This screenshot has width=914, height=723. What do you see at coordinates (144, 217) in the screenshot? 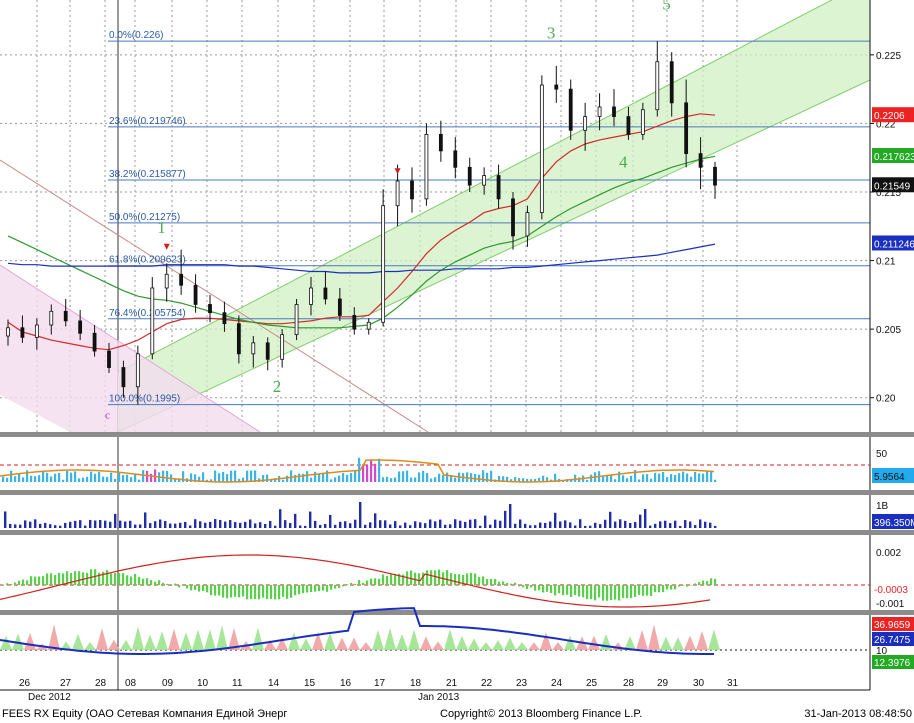
I see `fib-level-label: 50.0%(0.21275)` at bounding box center [144, 217].